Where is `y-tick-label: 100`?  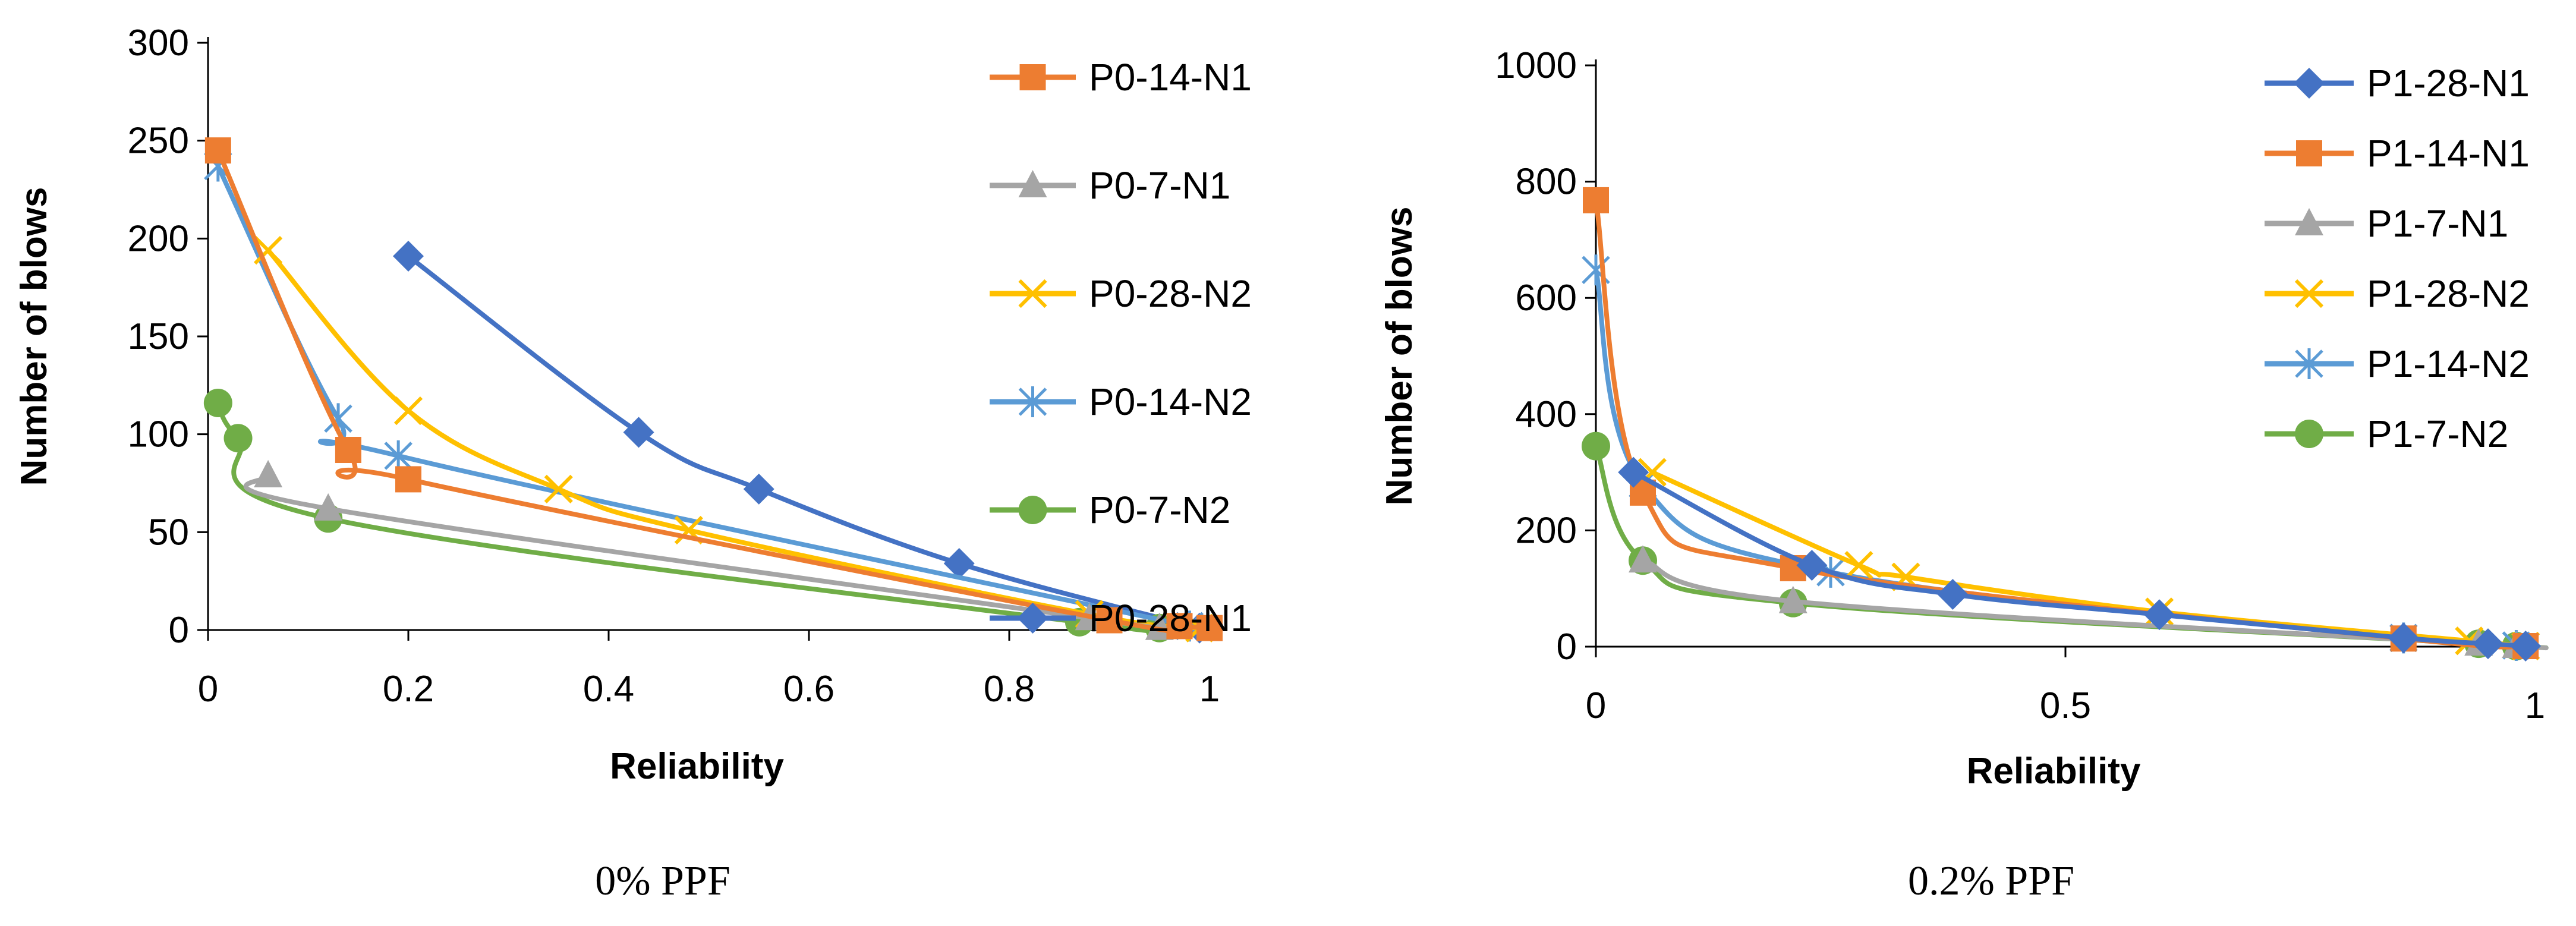 y-tick-label: 100 is located at coordinates (158, 434).